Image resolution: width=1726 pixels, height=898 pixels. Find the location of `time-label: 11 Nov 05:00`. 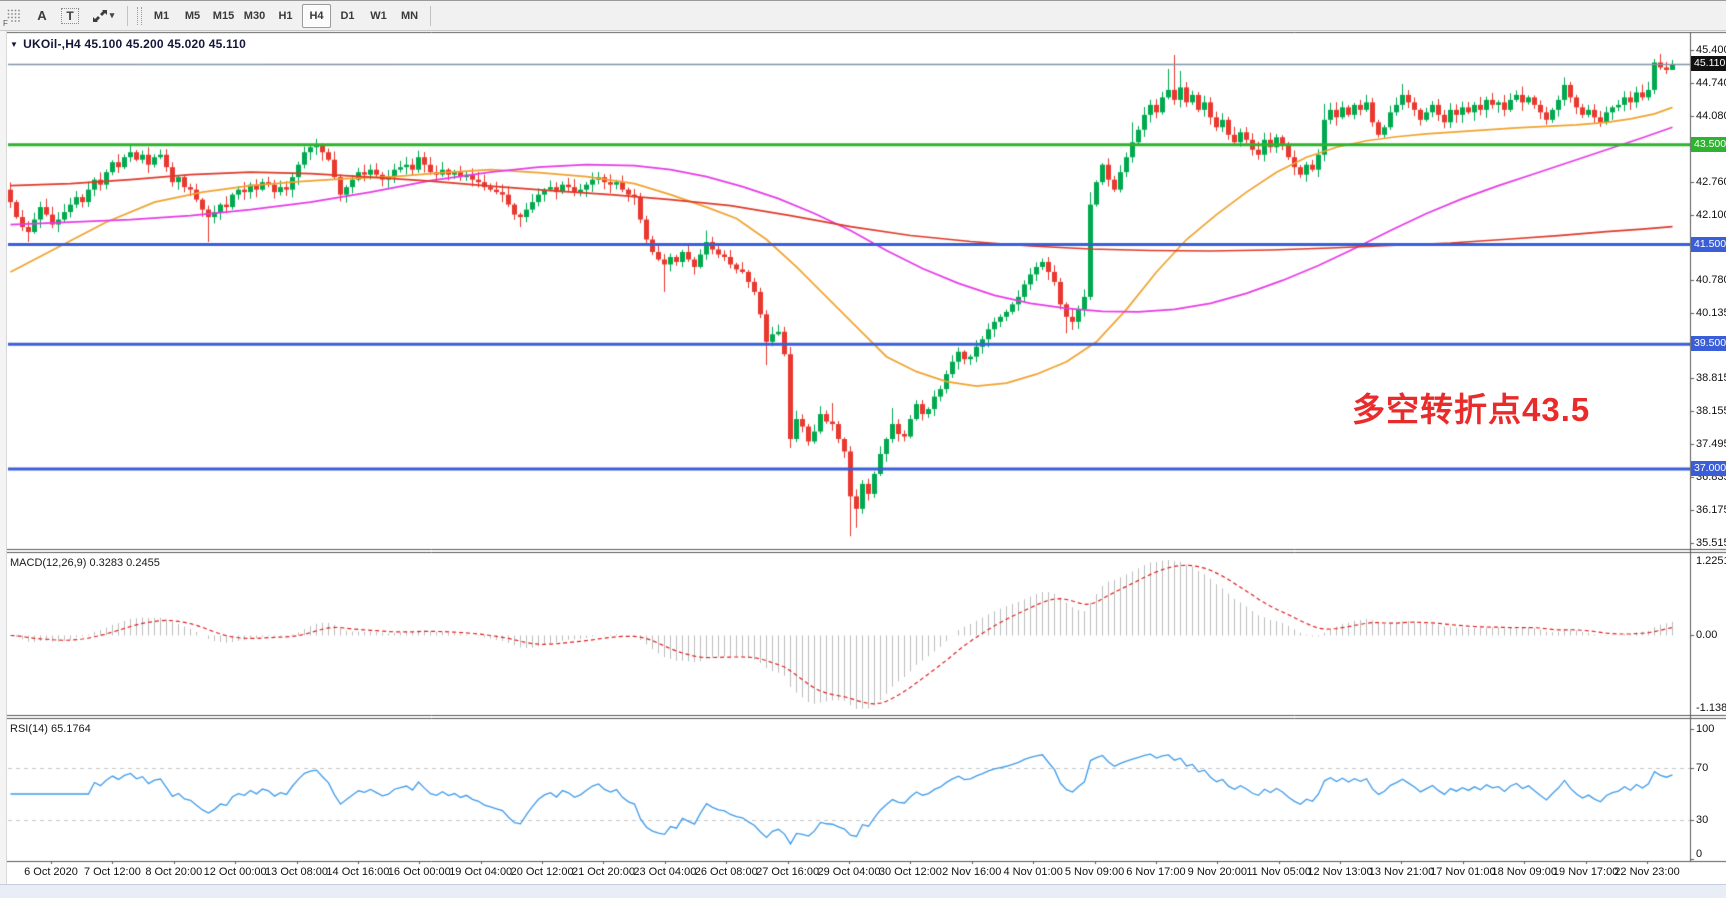

time-label: 11 Nov 05:00 is located at coordinates (1278, 872).